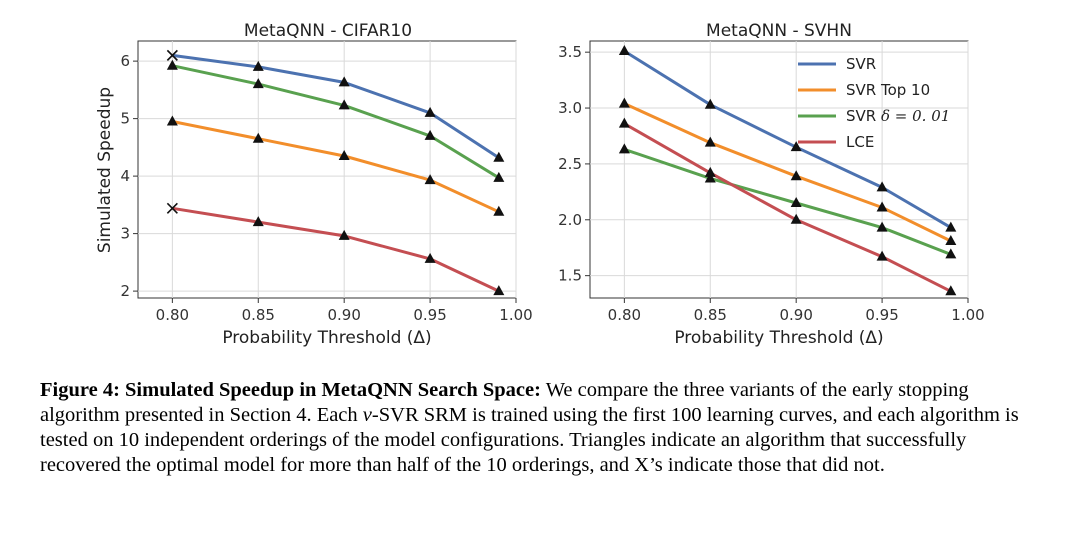 This screenshot has width=1080, height=544. I want to click on y-axis-label: Simulated Speedup, so click(105, 170).